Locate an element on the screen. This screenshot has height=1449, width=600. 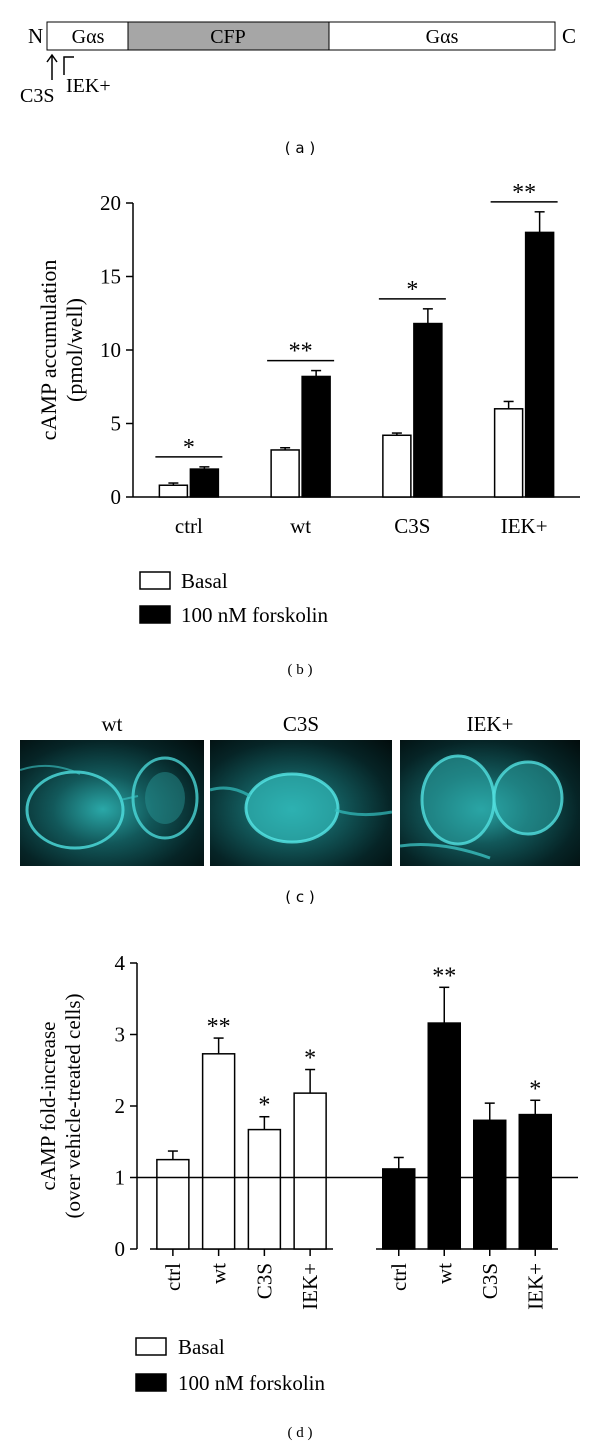
y-axis-label: cAMP fold-increase is located at coordinates (48, 1106).